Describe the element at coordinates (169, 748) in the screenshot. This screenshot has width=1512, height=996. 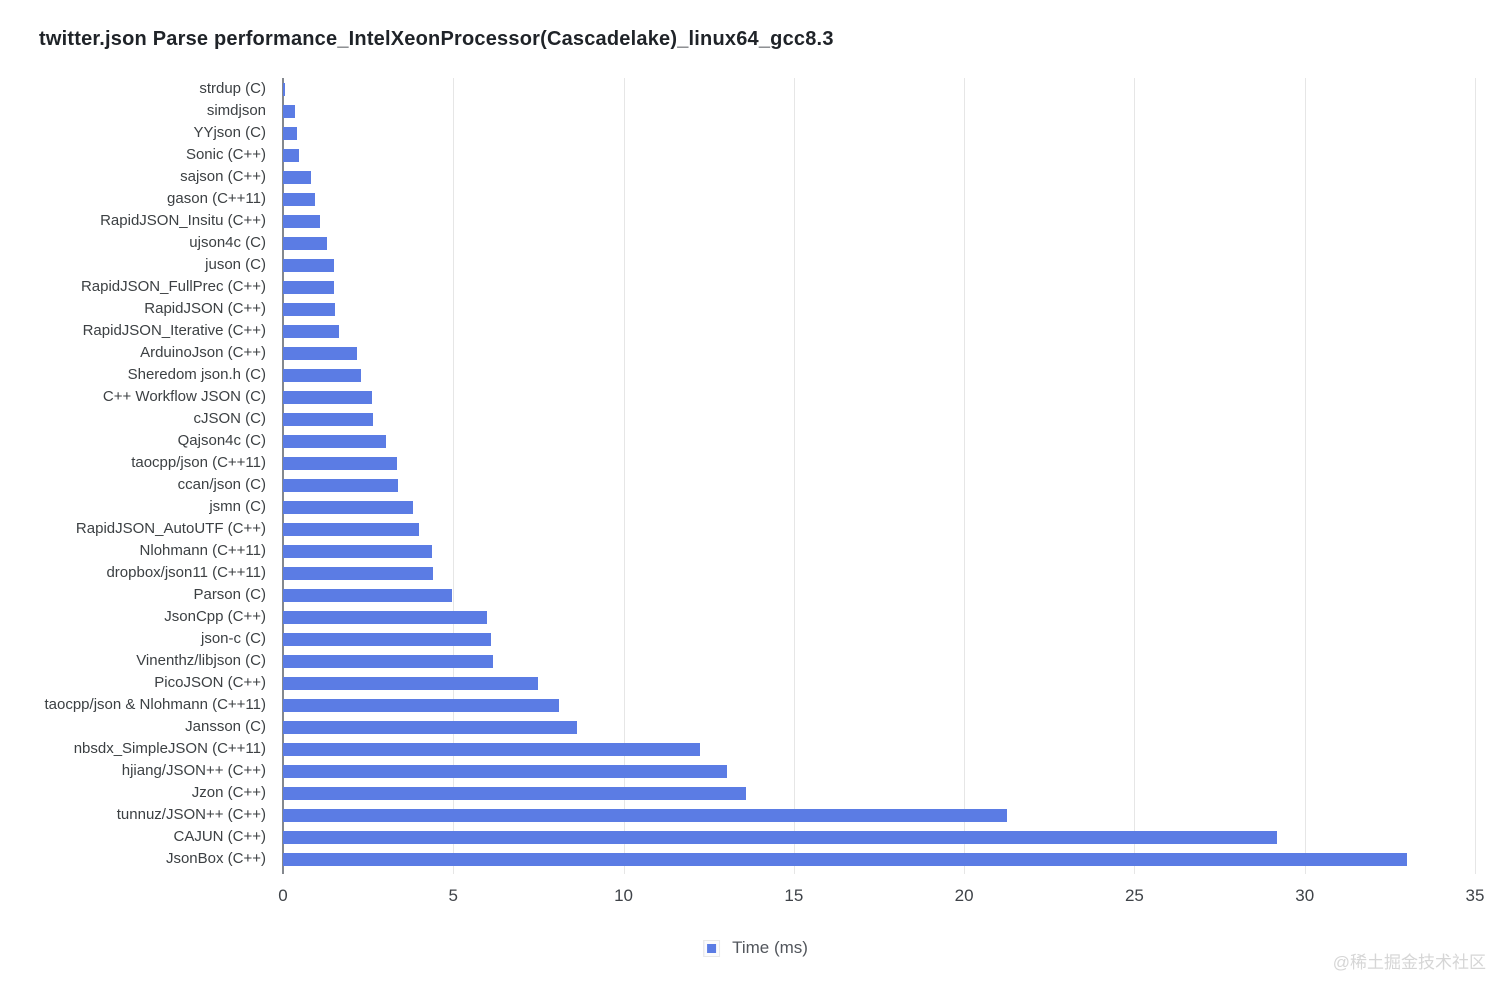
I see `category-label: nbsdx_SimpleJSON (C++11)` at that location.